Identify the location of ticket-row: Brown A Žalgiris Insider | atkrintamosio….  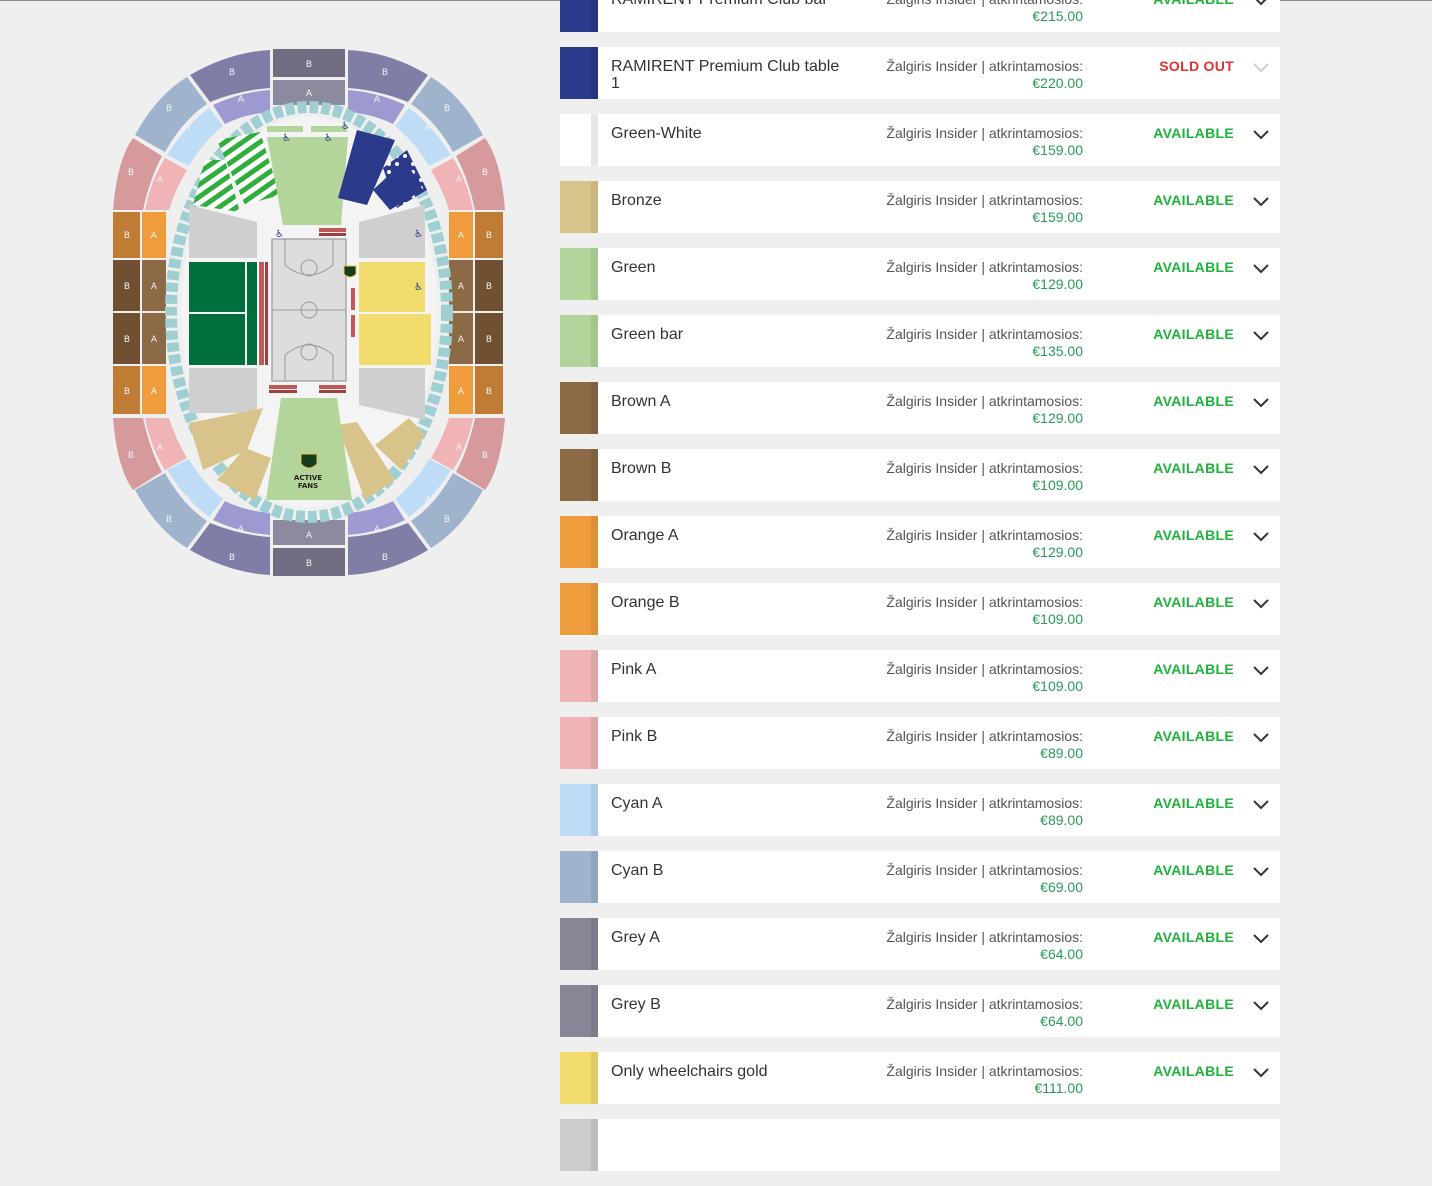
(920, 408).